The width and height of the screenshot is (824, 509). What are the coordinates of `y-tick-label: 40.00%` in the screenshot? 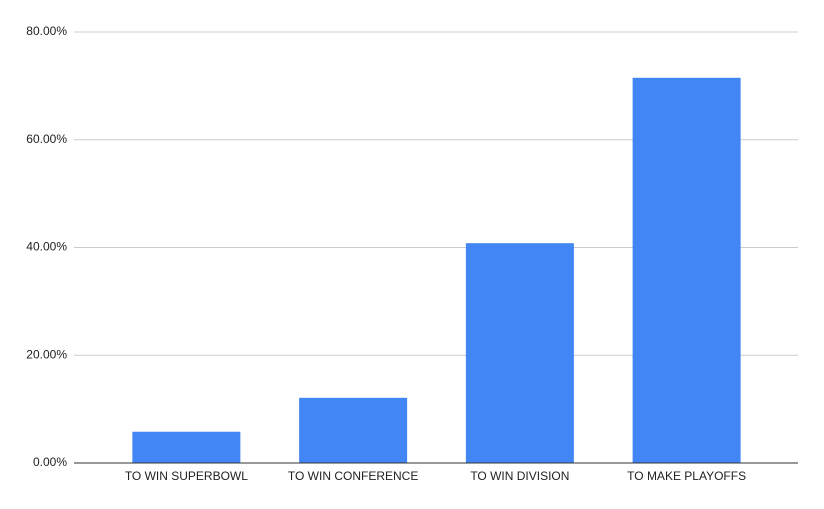 It's located at (46, 247).